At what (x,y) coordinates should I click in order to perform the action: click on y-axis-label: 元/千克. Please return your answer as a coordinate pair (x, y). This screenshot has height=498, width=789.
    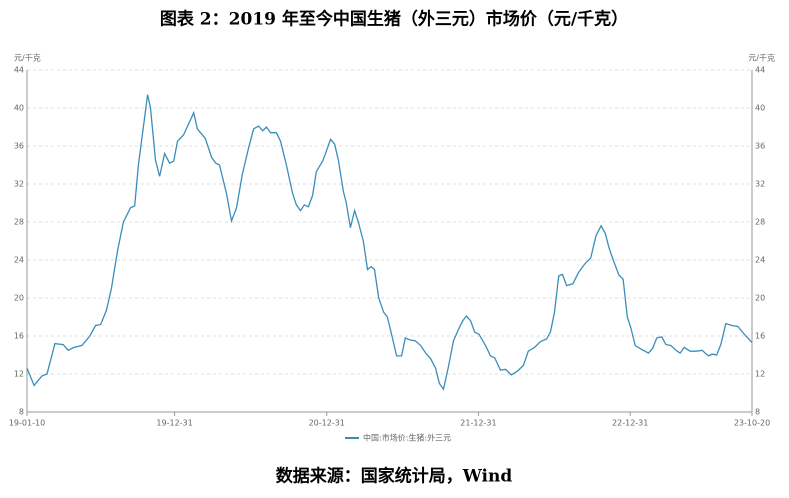
    Looking at the image, I should click on (27, 58).